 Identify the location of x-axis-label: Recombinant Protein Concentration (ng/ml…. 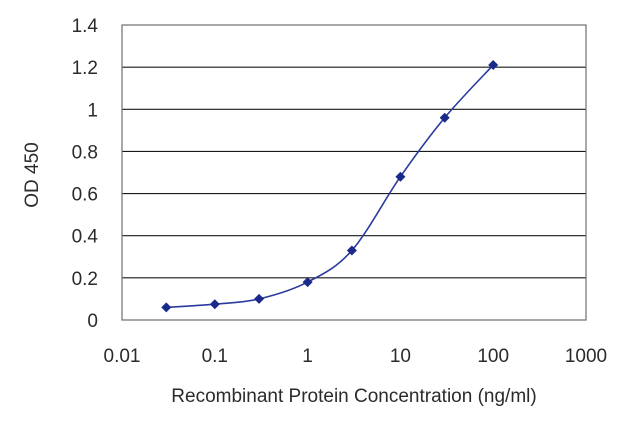
(353, 396).